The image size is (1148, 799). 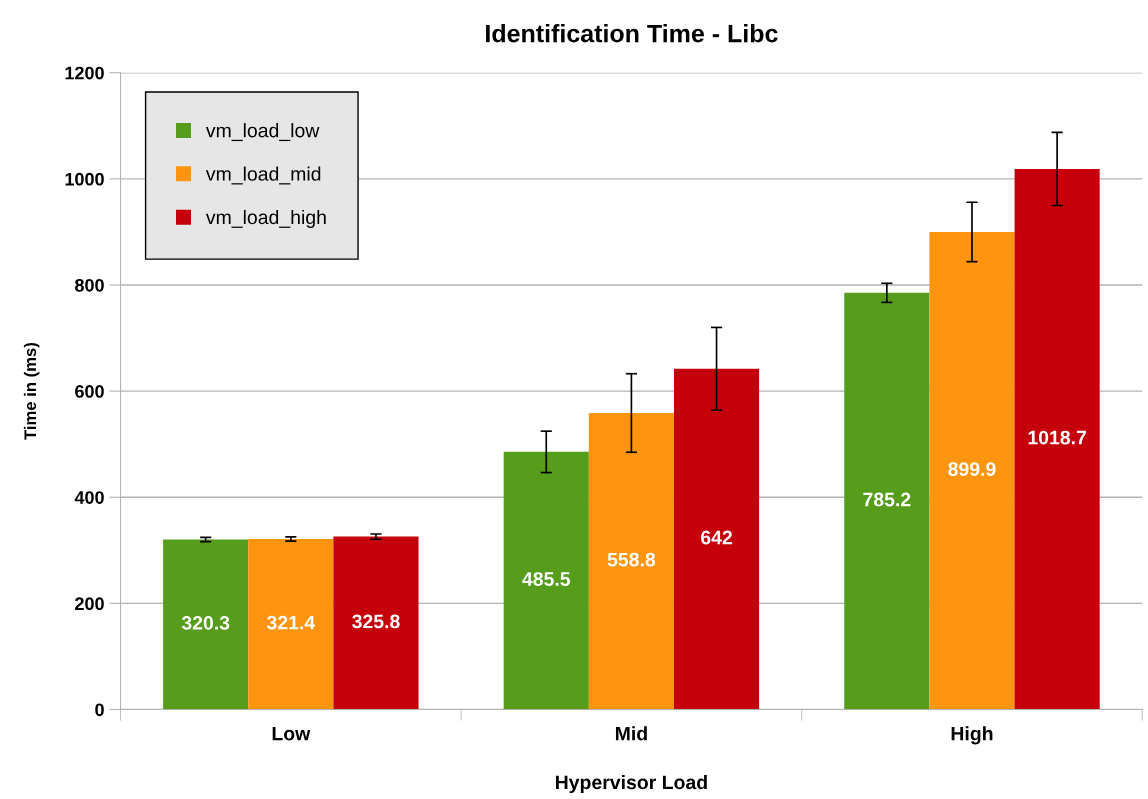 I want to click on data-label: 785.2, so click(x=887, y=499).